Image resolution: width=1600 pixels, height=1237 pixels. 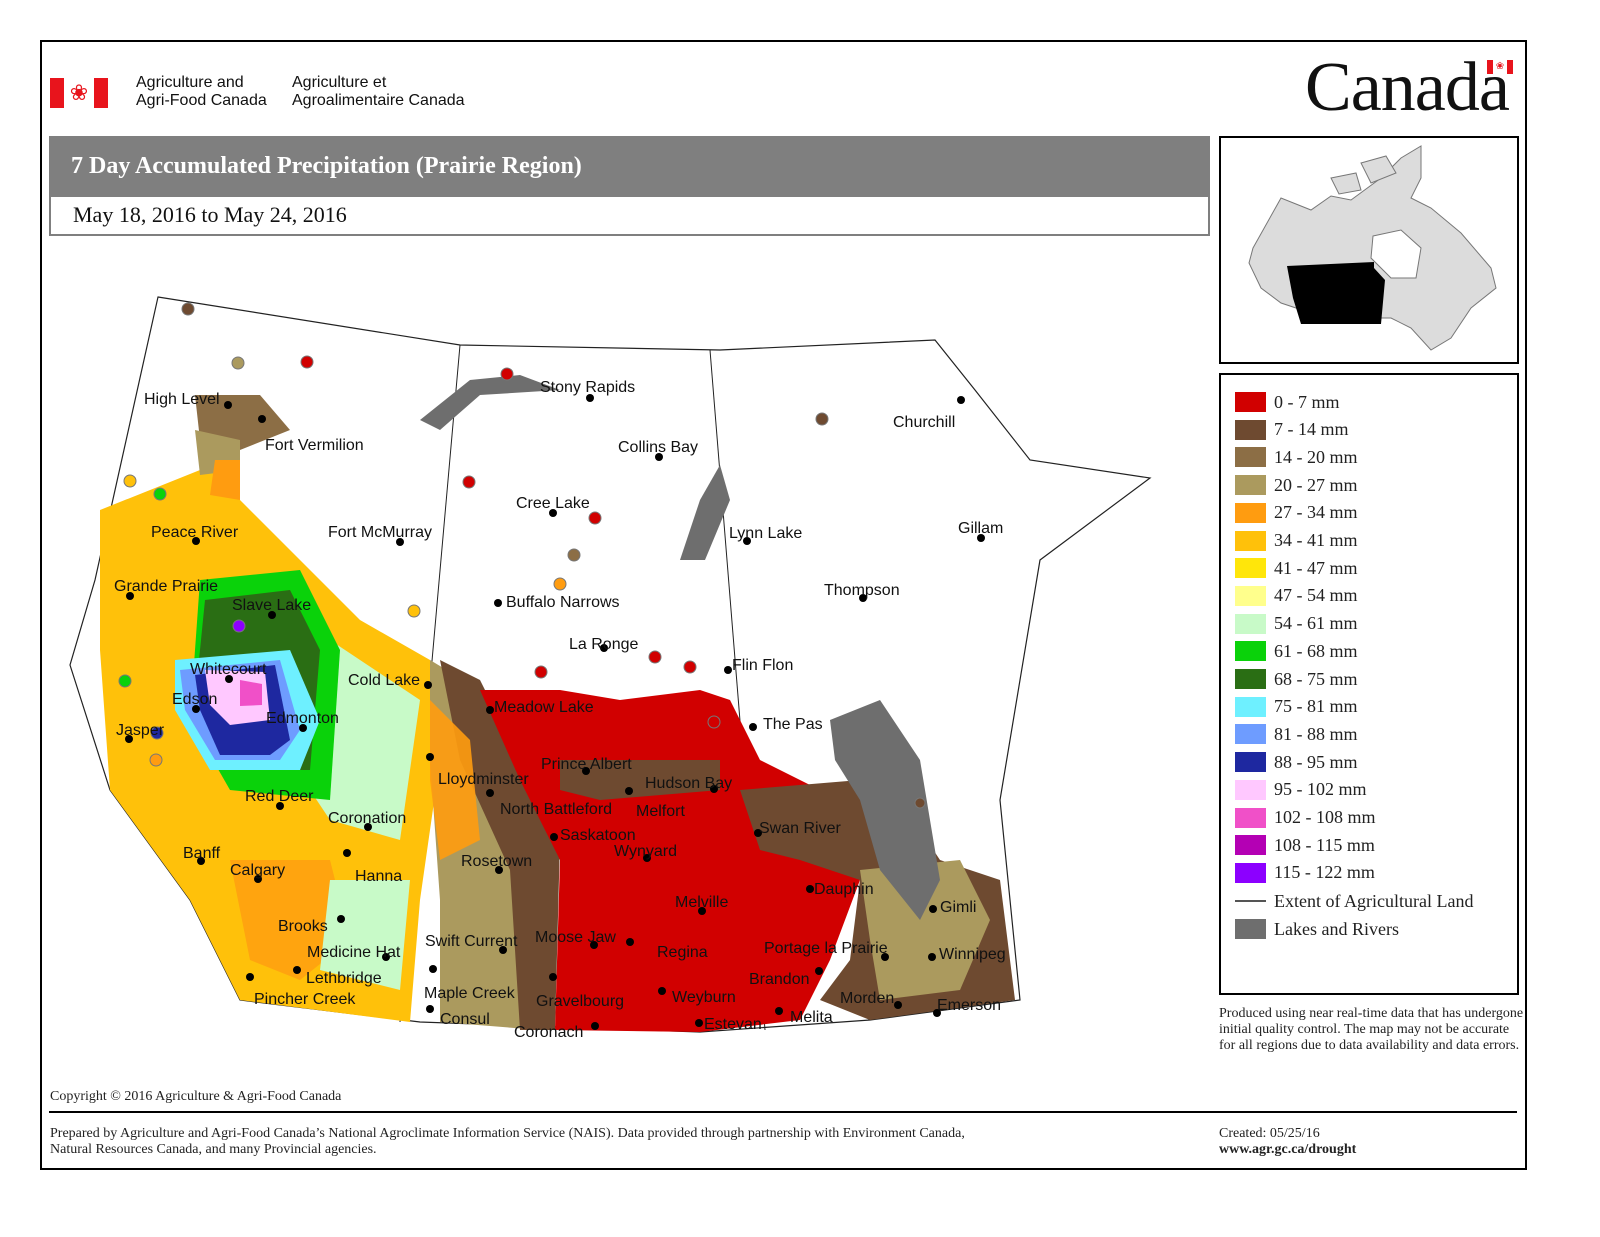 I want to click on date-range: May 18, 2016 to May 24, 2016, so click(x=629, y=216).